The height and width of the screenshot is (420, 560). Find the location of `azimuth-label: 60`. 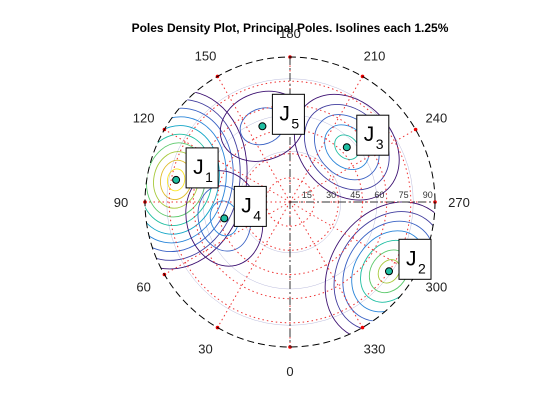

azimuth-label: 60 is located at coordinates (143, 287).